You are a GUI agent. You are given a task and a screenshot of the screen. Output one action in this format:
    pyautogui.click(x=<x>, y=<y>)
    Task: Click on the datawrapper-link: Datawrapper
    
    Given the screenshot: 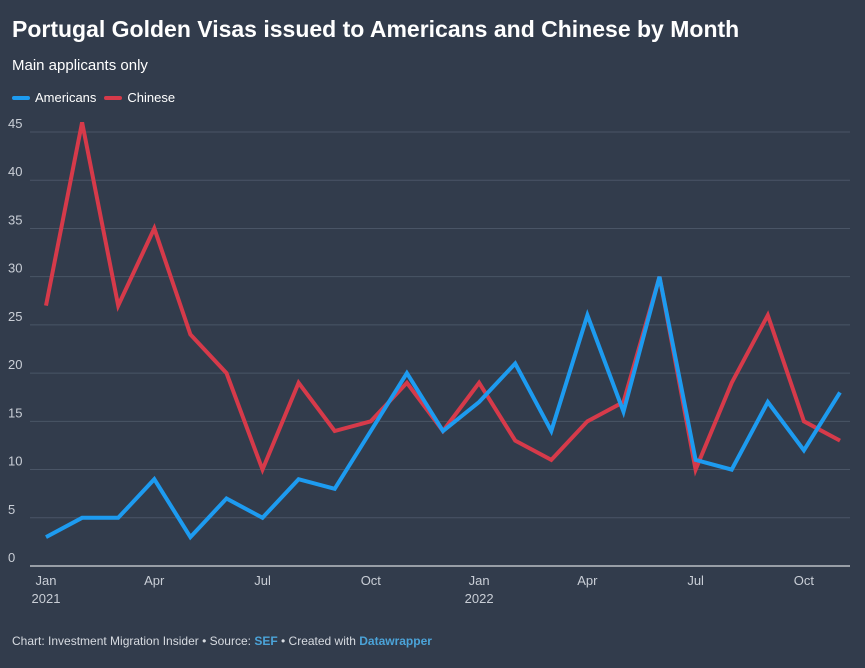 What is the action you would take?
    pyautogui.click(x=395, y=641)
    